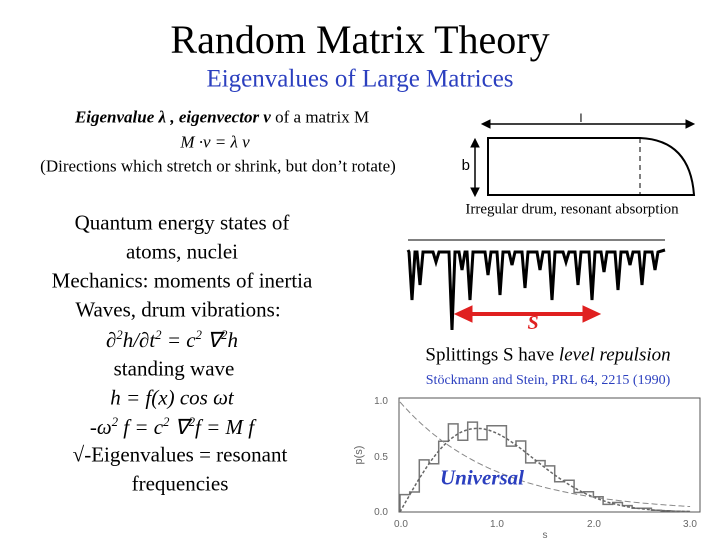  Describe the element at coordinates (548, 380) in the screenshot. I see `citation: Stöckmann and Stein, PRL 64, 2215 (1990)` at that location.